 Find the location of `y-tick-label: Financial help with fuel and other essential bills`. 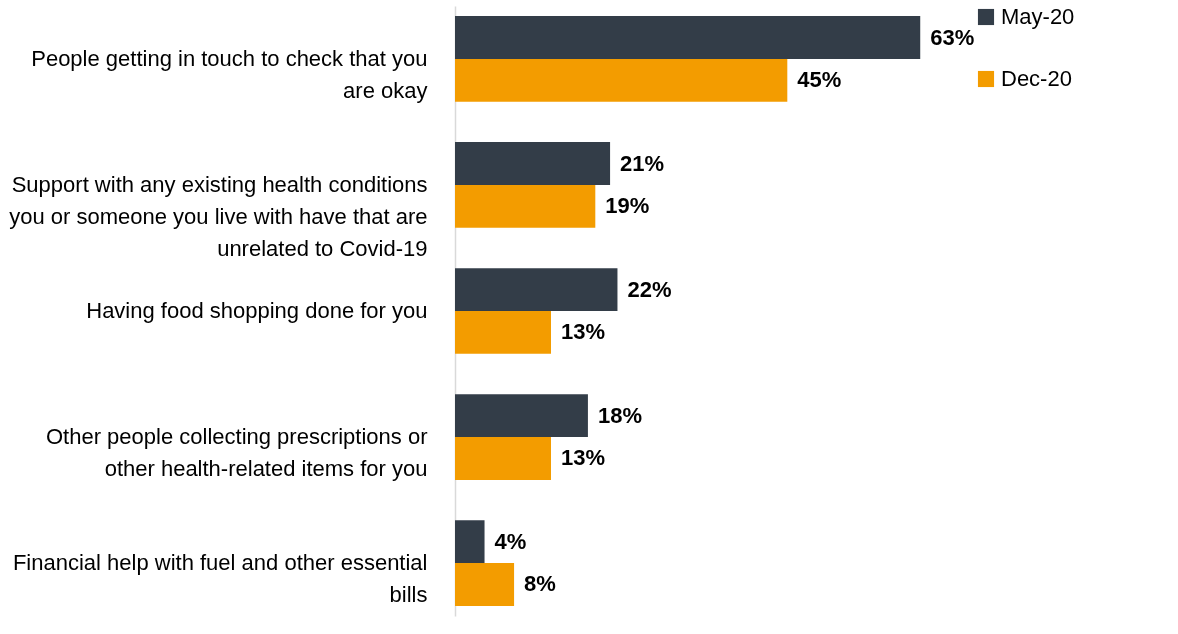

y-tick-label: Financial help with fuel and other essential bills is located at coordinates (220, 579).